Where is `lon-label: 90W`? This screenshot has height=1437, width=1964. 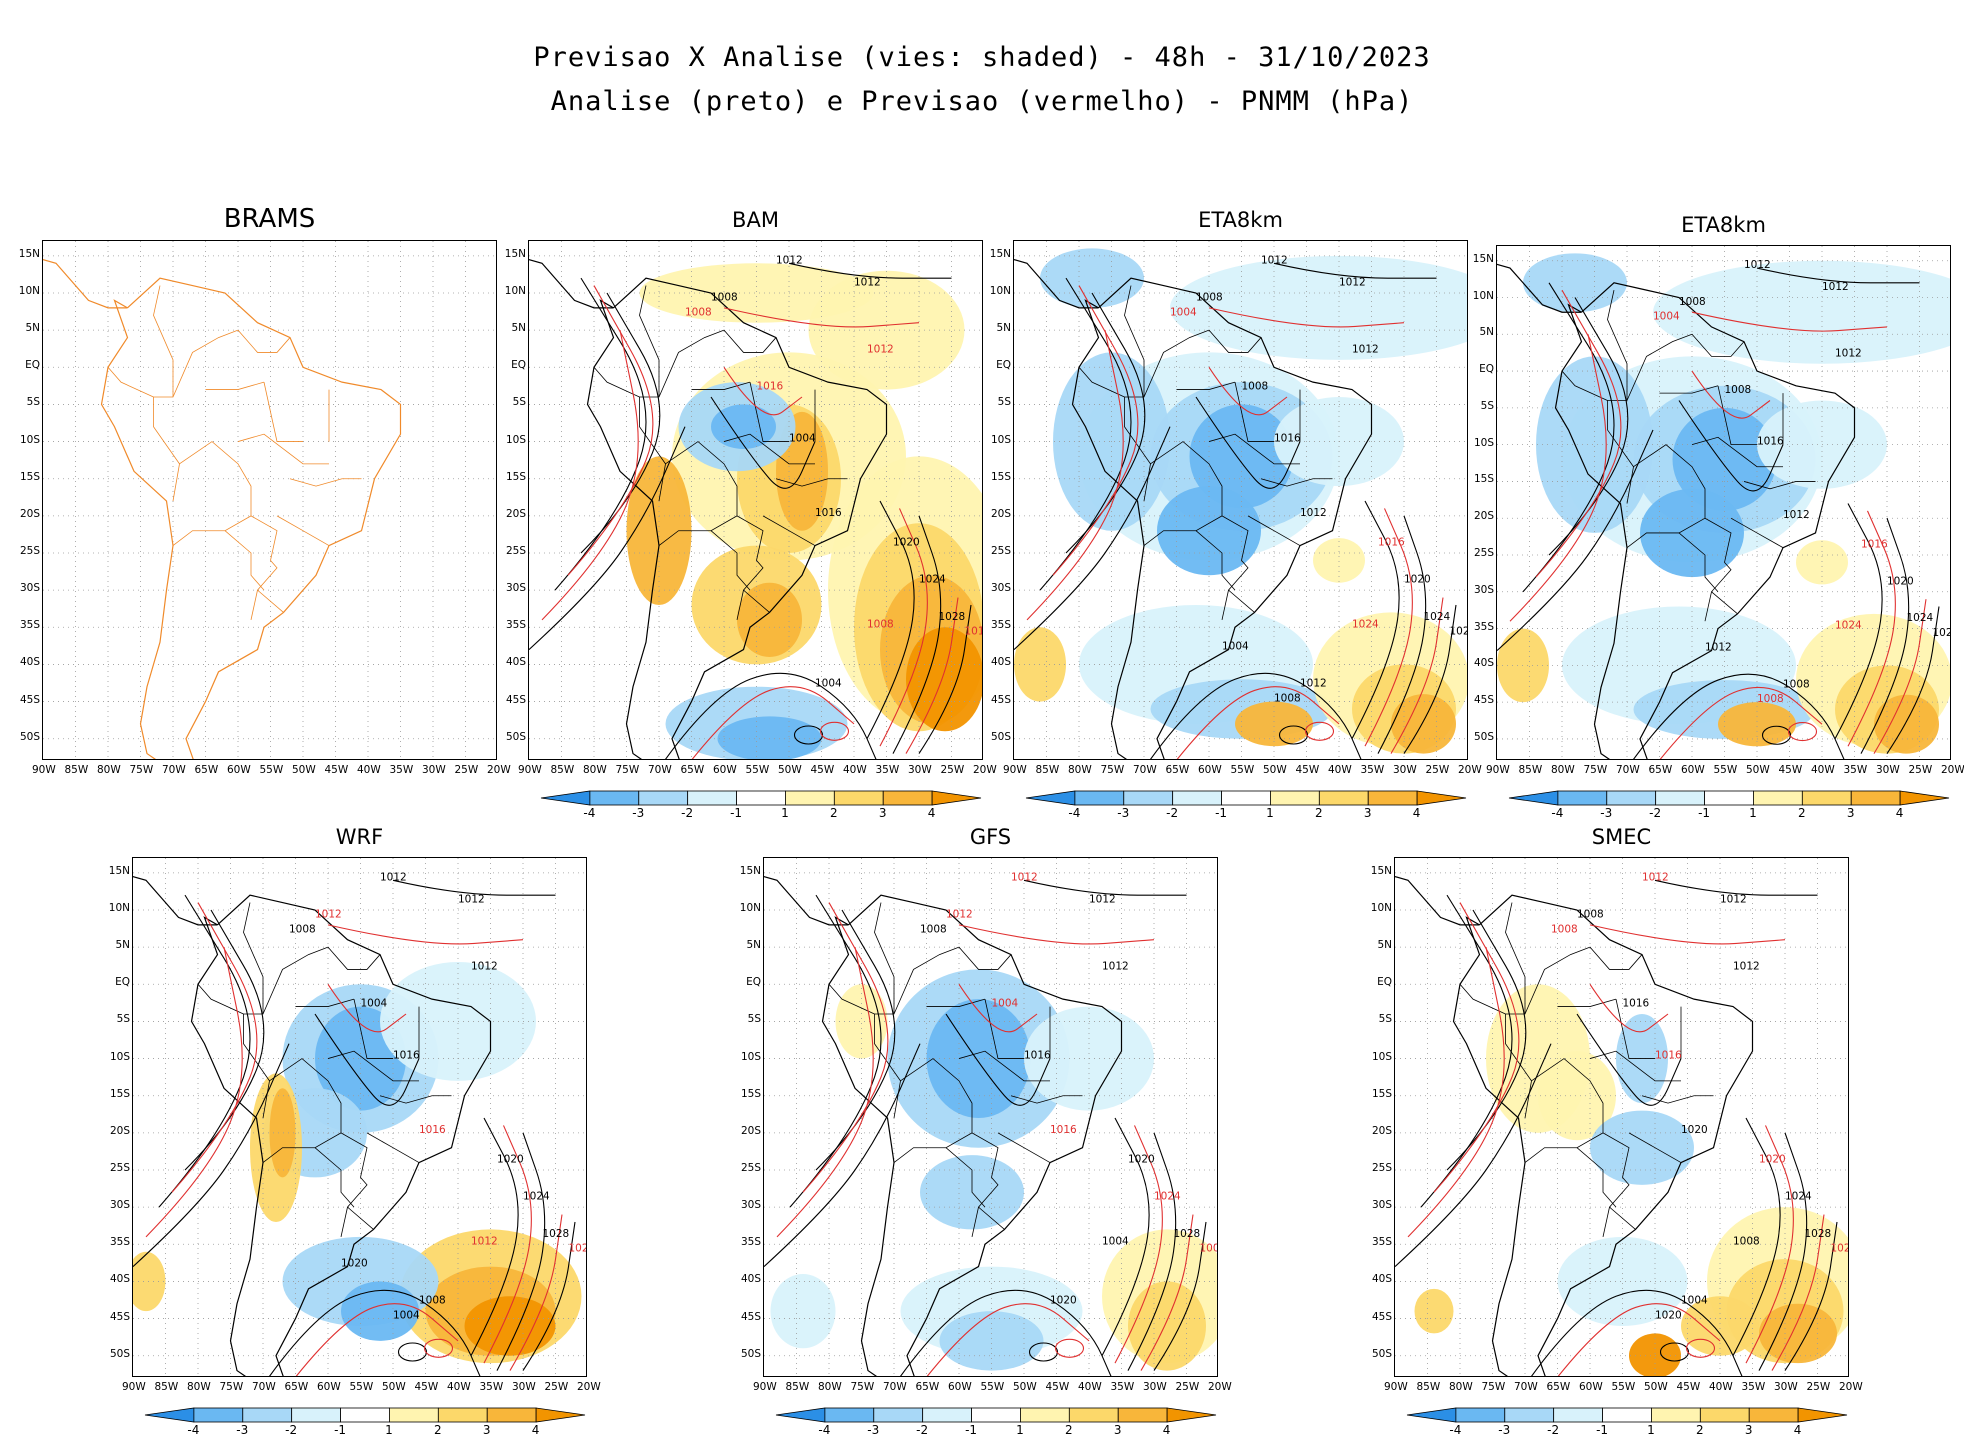 lon-label: 90W is located at coordinates (134, 1387).